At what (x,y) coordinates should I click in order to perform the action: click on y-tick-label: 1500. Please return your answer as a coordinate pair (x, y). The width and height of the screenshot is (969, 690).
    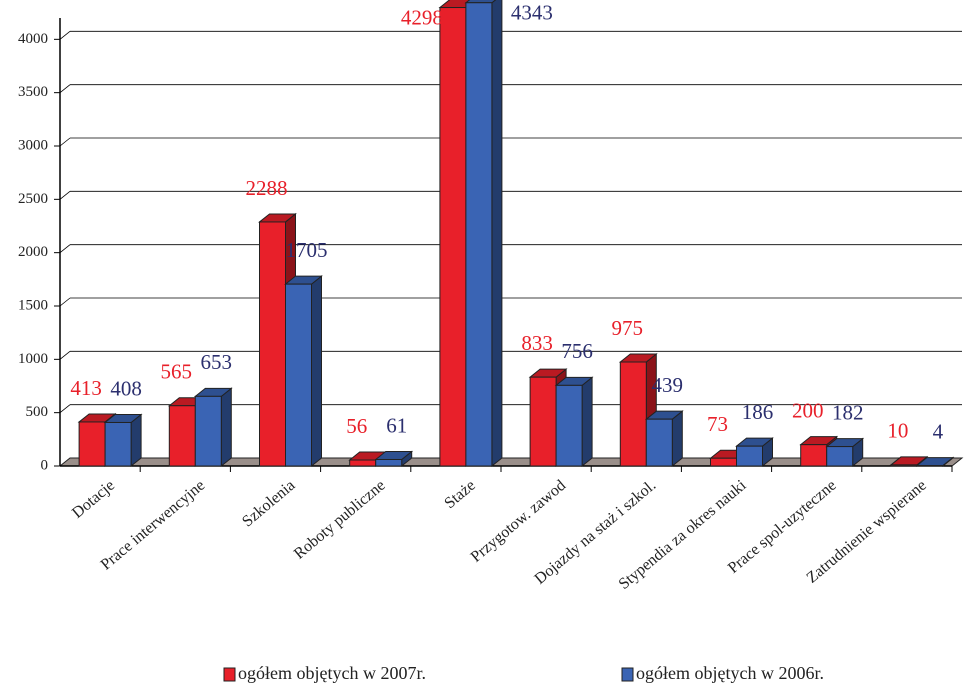
    Looking at the image, I should click on (33, 305).